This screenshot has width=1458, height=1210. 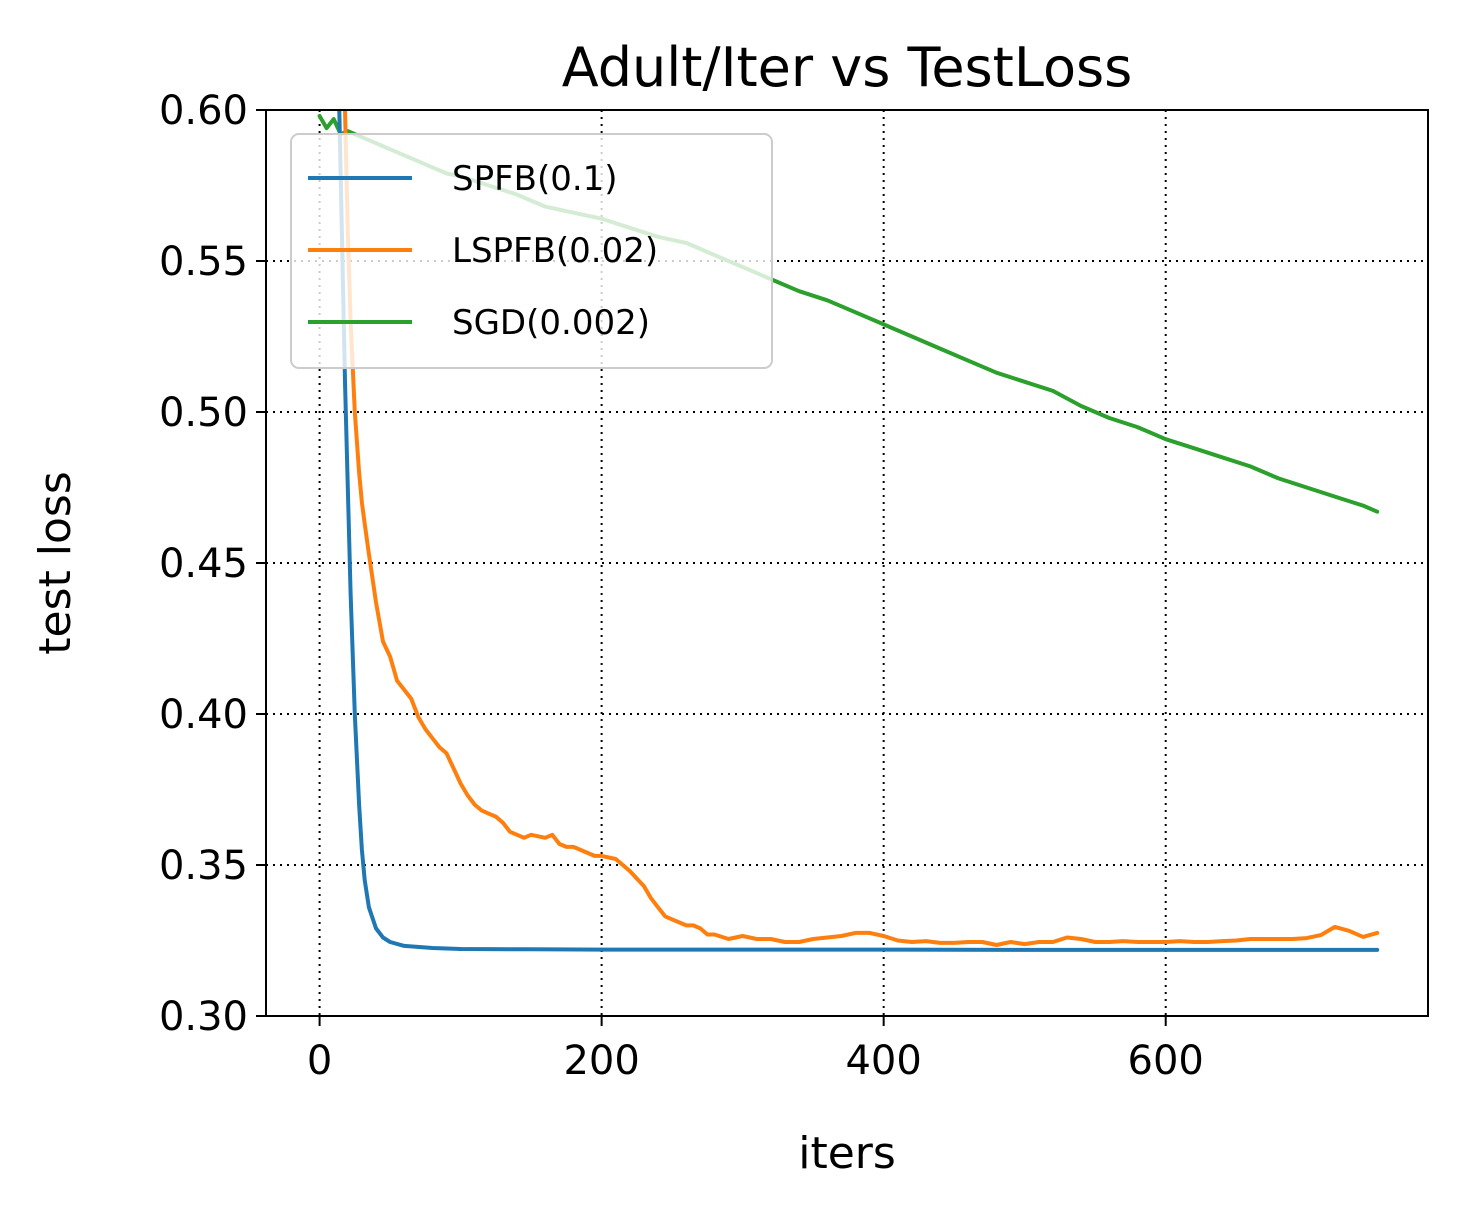 I want to click on x-tick-label: 600, so click(x=1166, y=1061).